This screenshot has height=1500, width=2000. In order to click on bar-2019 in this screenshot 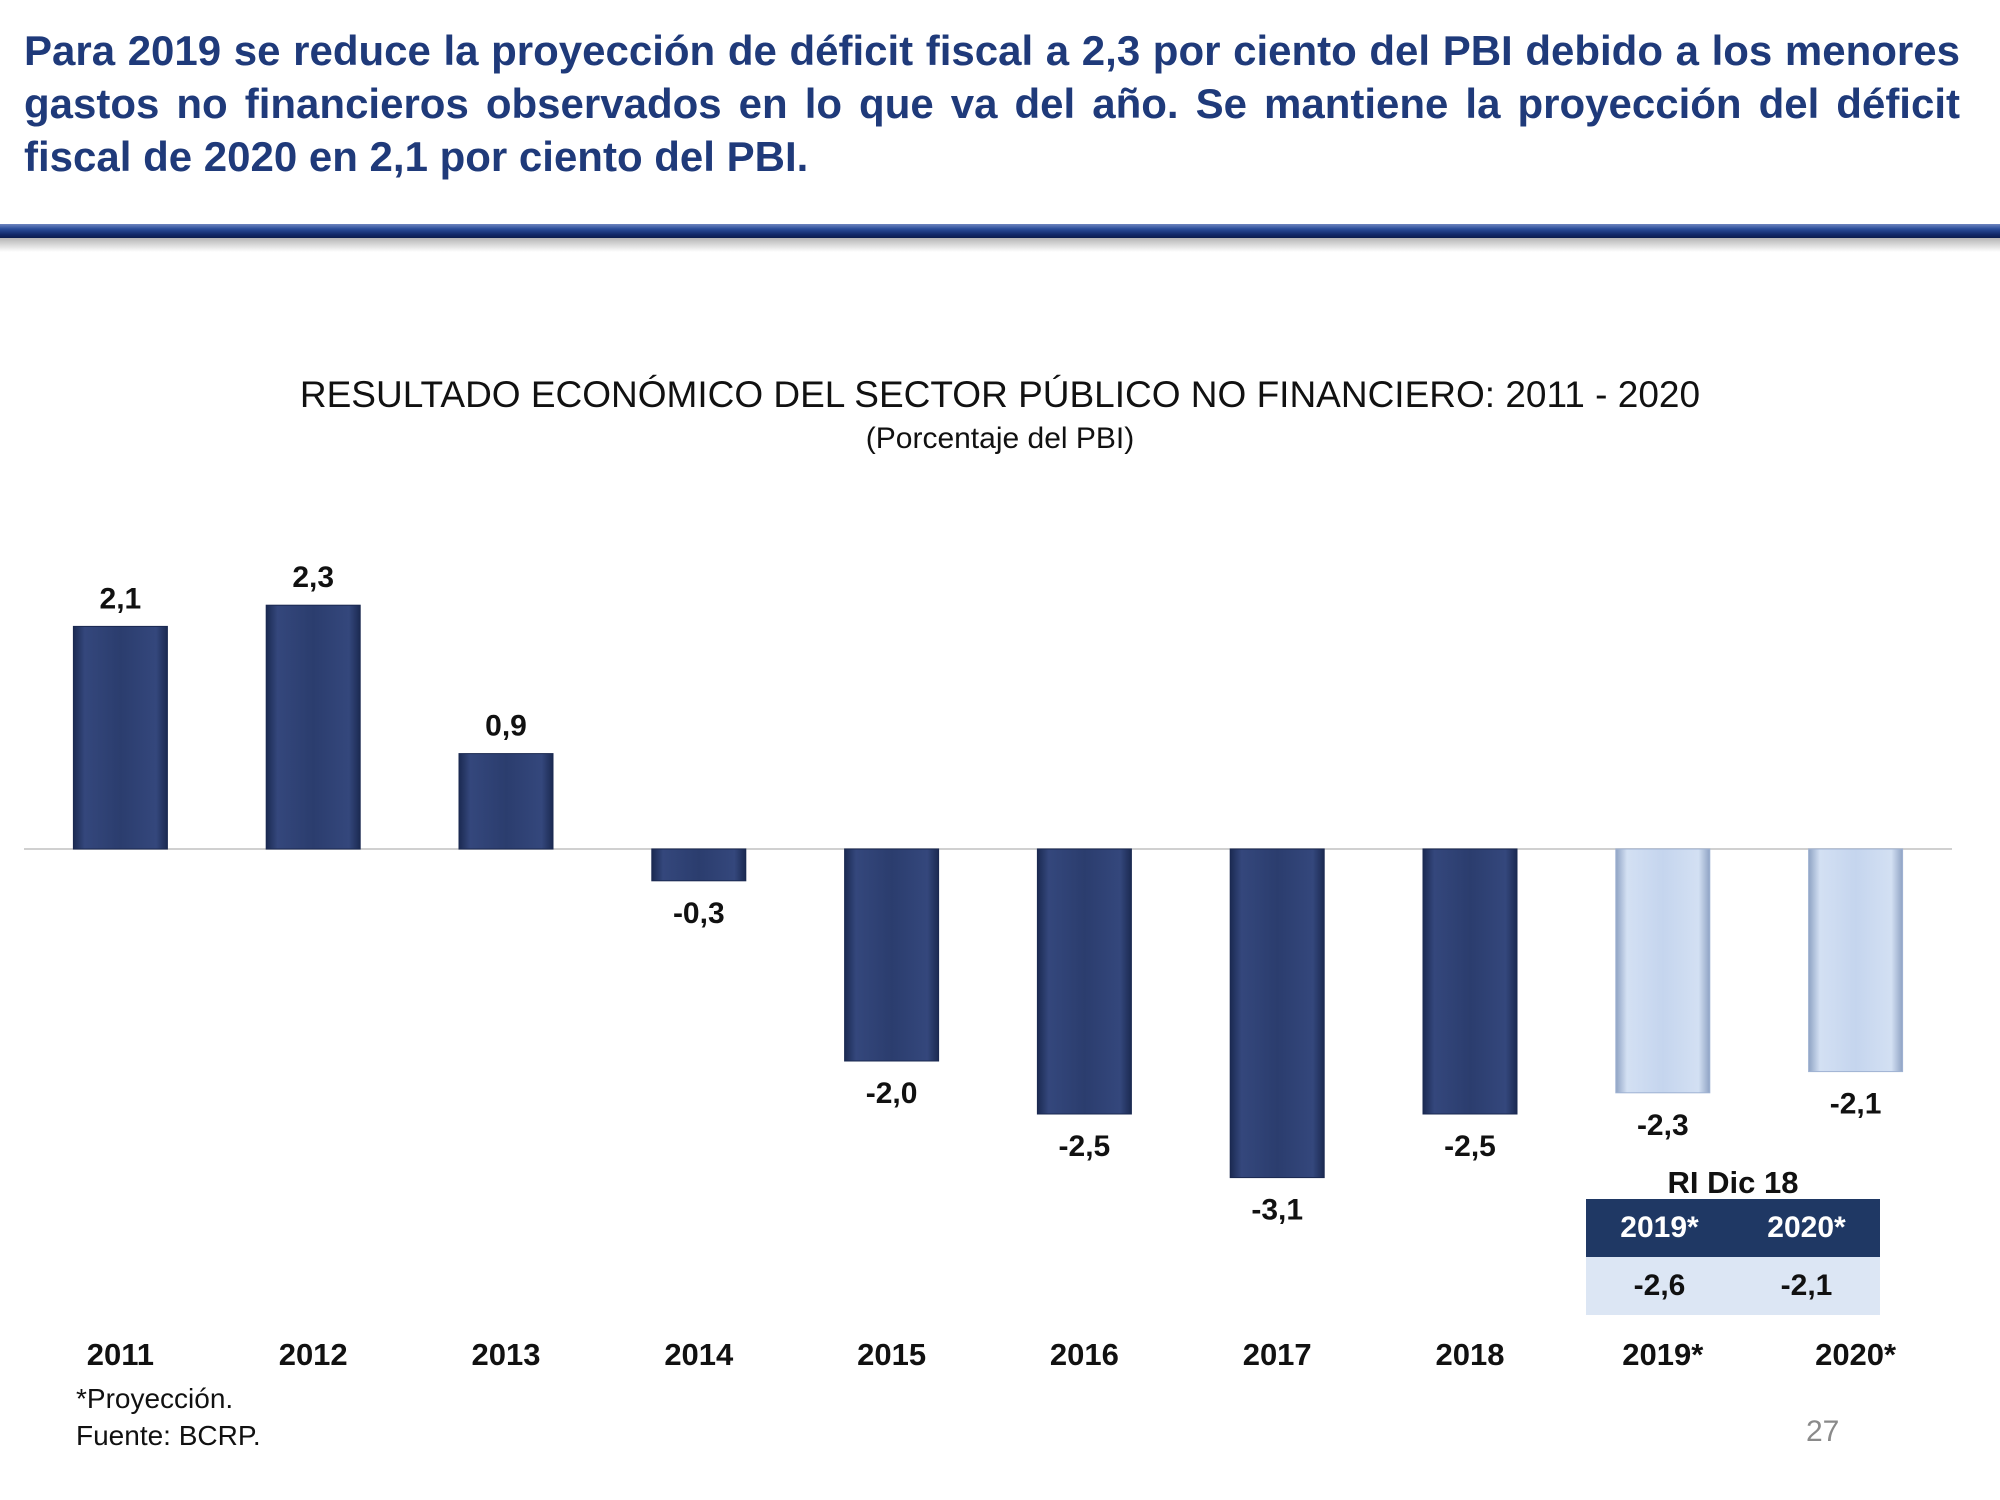, I will do `click(1663, 971)`.